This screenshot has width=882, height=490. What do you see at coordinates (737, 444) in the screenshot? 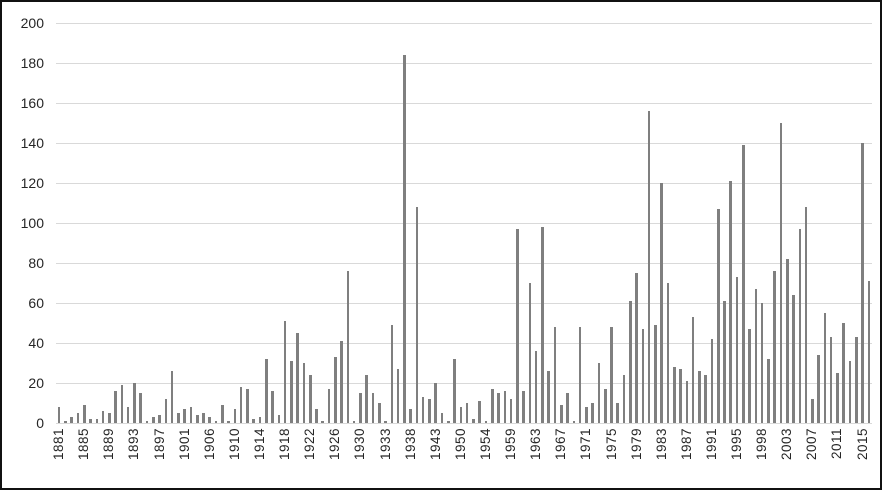
I see `x-tick-label-1995: 1995` at bounding box center [737, 444].